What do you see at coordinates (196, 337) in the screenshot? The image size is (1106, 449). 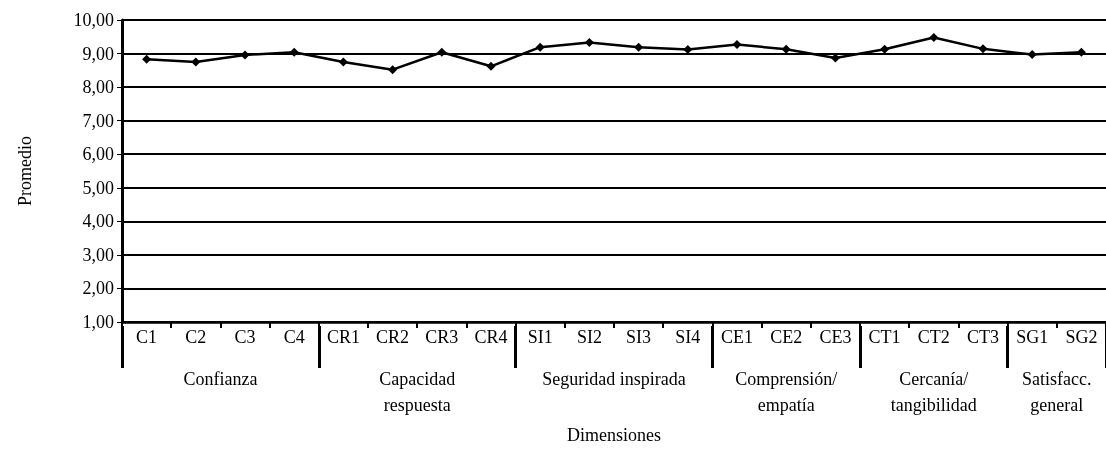 I see `x-tick-label: C2` at bounding box center [196, 337].